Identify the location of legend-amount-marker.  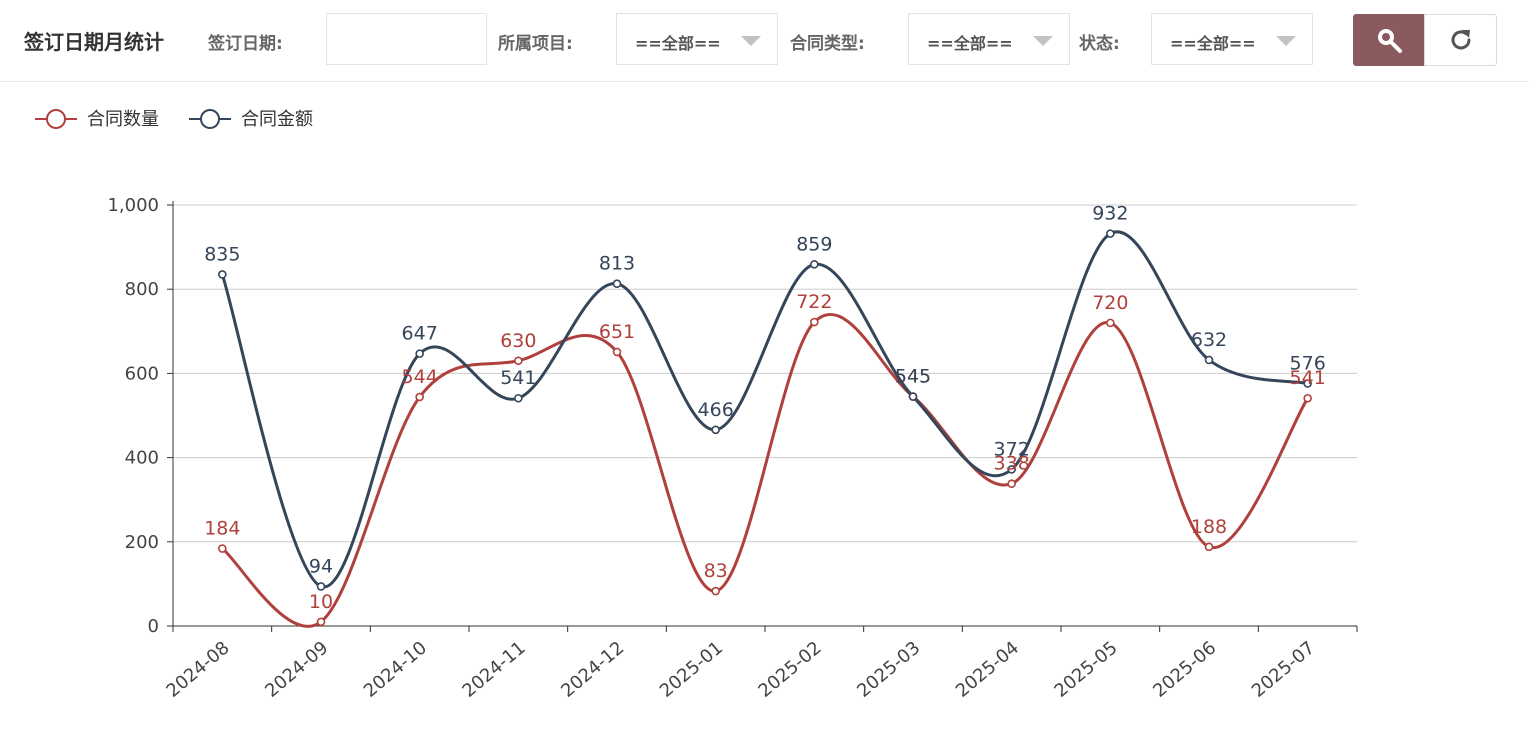
(210, 119).